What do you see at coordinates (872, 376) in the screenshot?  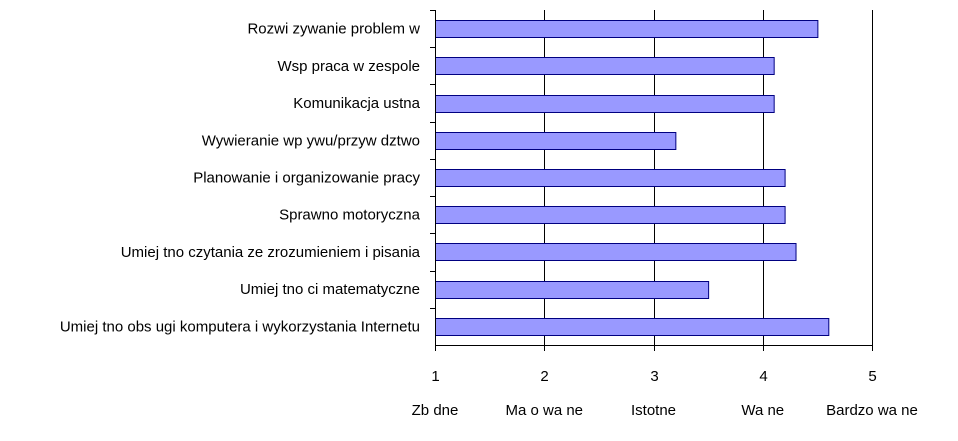 I see `x-tick-label: 5` at bounding box center [872, 376].